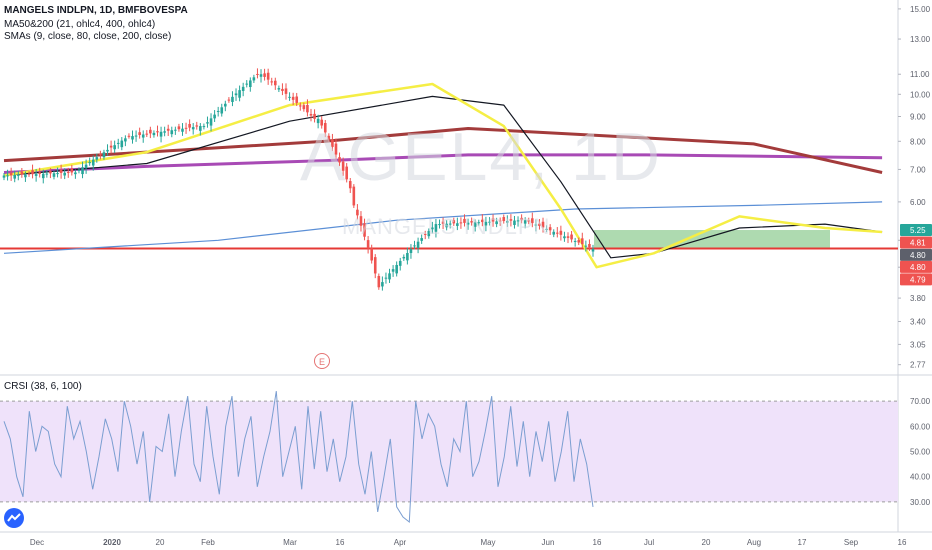 Image resolution: width=932 pixels, height=550 pixels. I want to click on tradingview-logo-icon, so click(14, 518).